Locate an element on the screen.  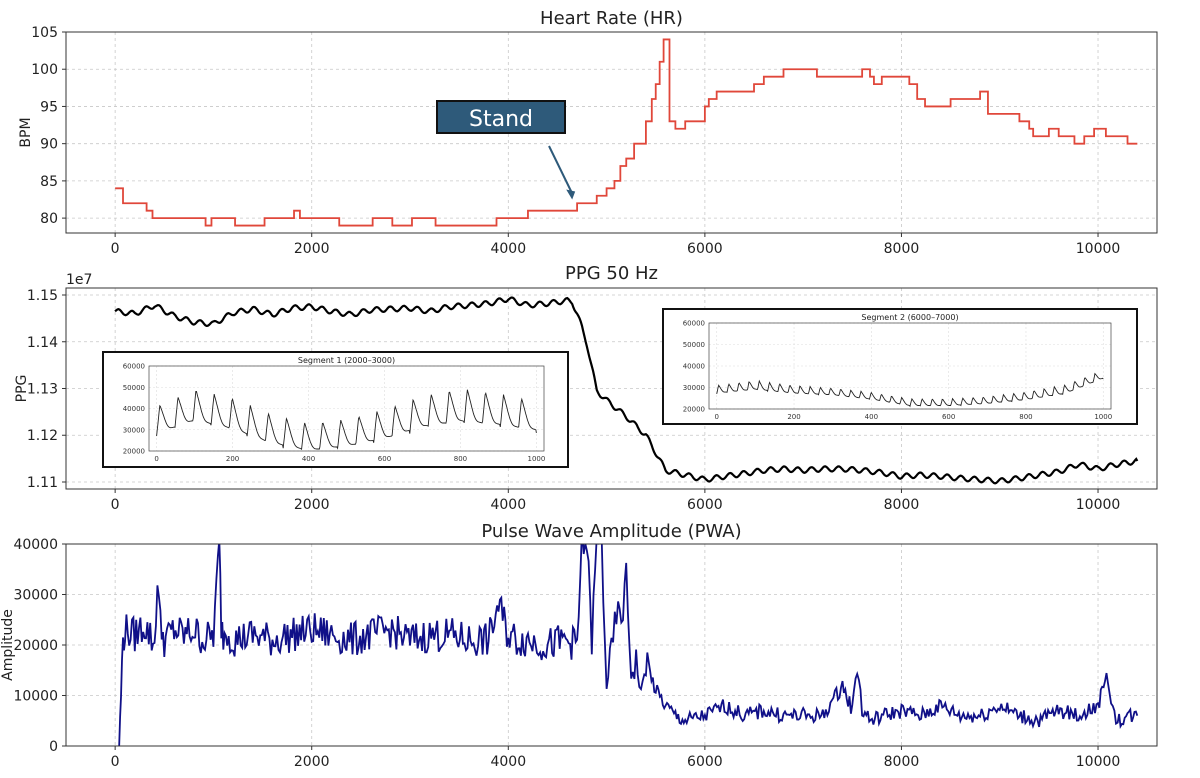
inset-title: Segment 1 (2000–3000) is located at coordinates (346, 360).